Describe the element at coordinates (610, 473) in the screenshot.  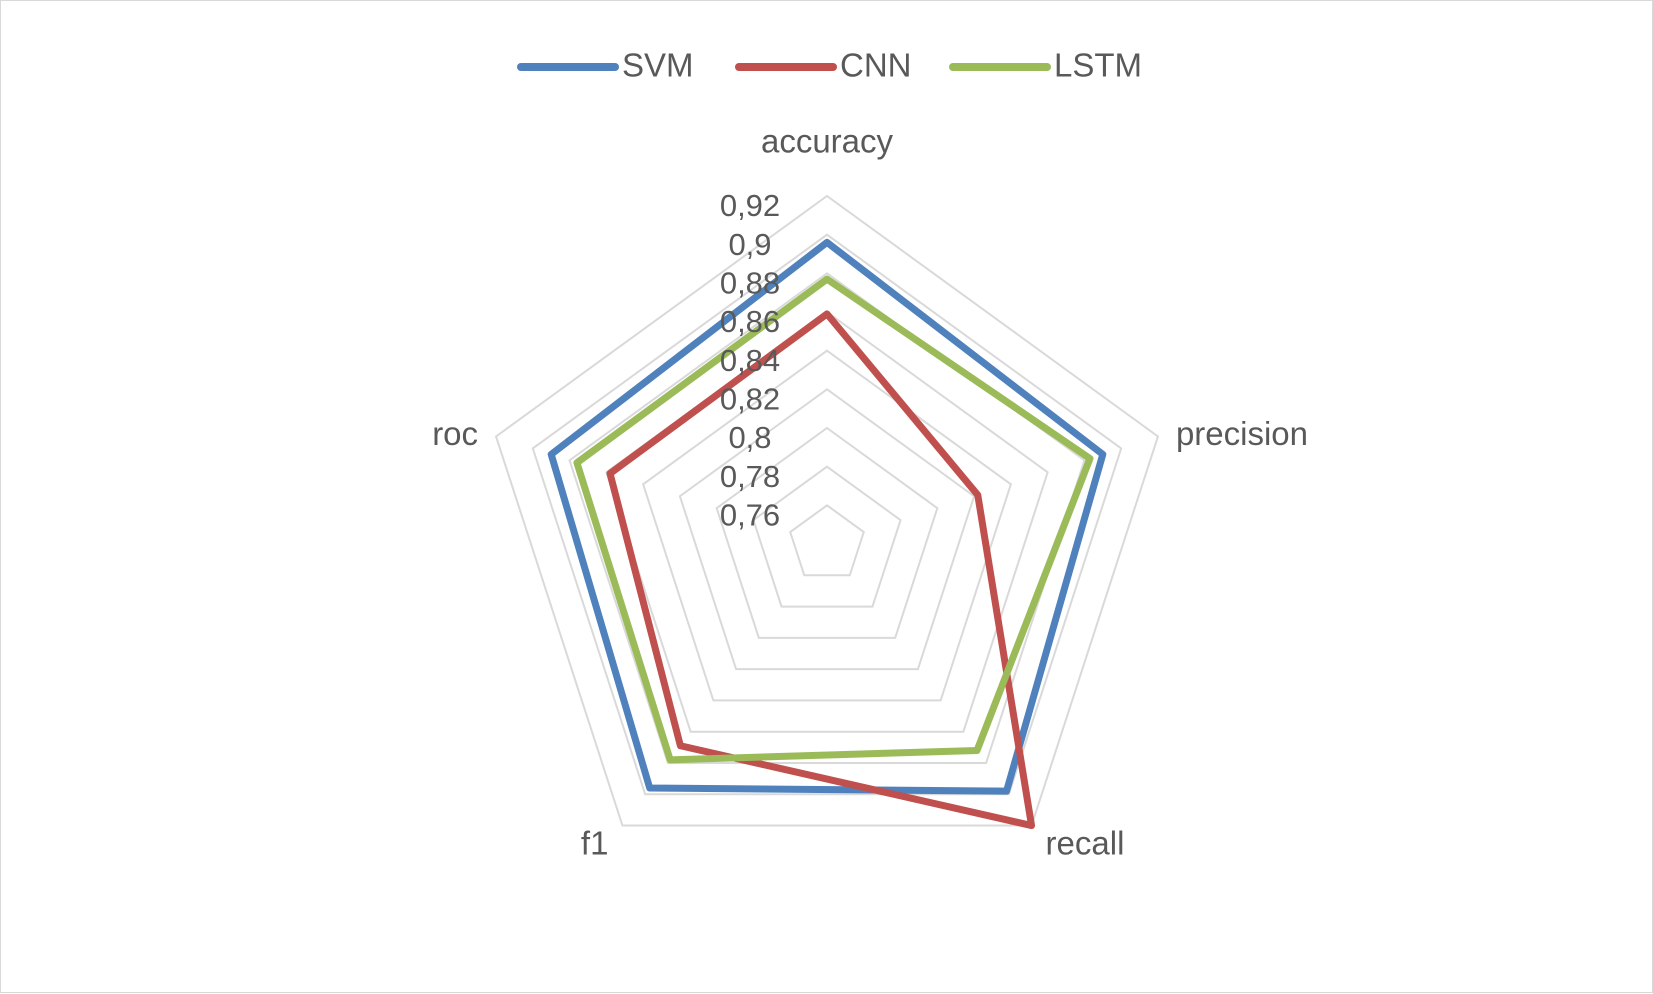
I see `data-point-cnn-roc` at that location.